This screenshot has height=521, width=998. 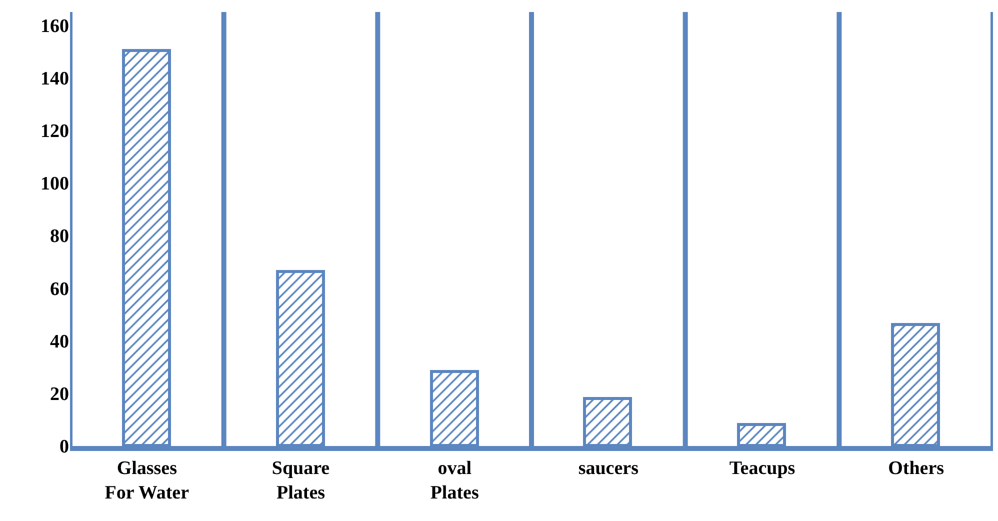 What do you see at coordinates (59, 341) in the screenshot?
I see `y-tick-label: 40` at bounding box center [59, 341].